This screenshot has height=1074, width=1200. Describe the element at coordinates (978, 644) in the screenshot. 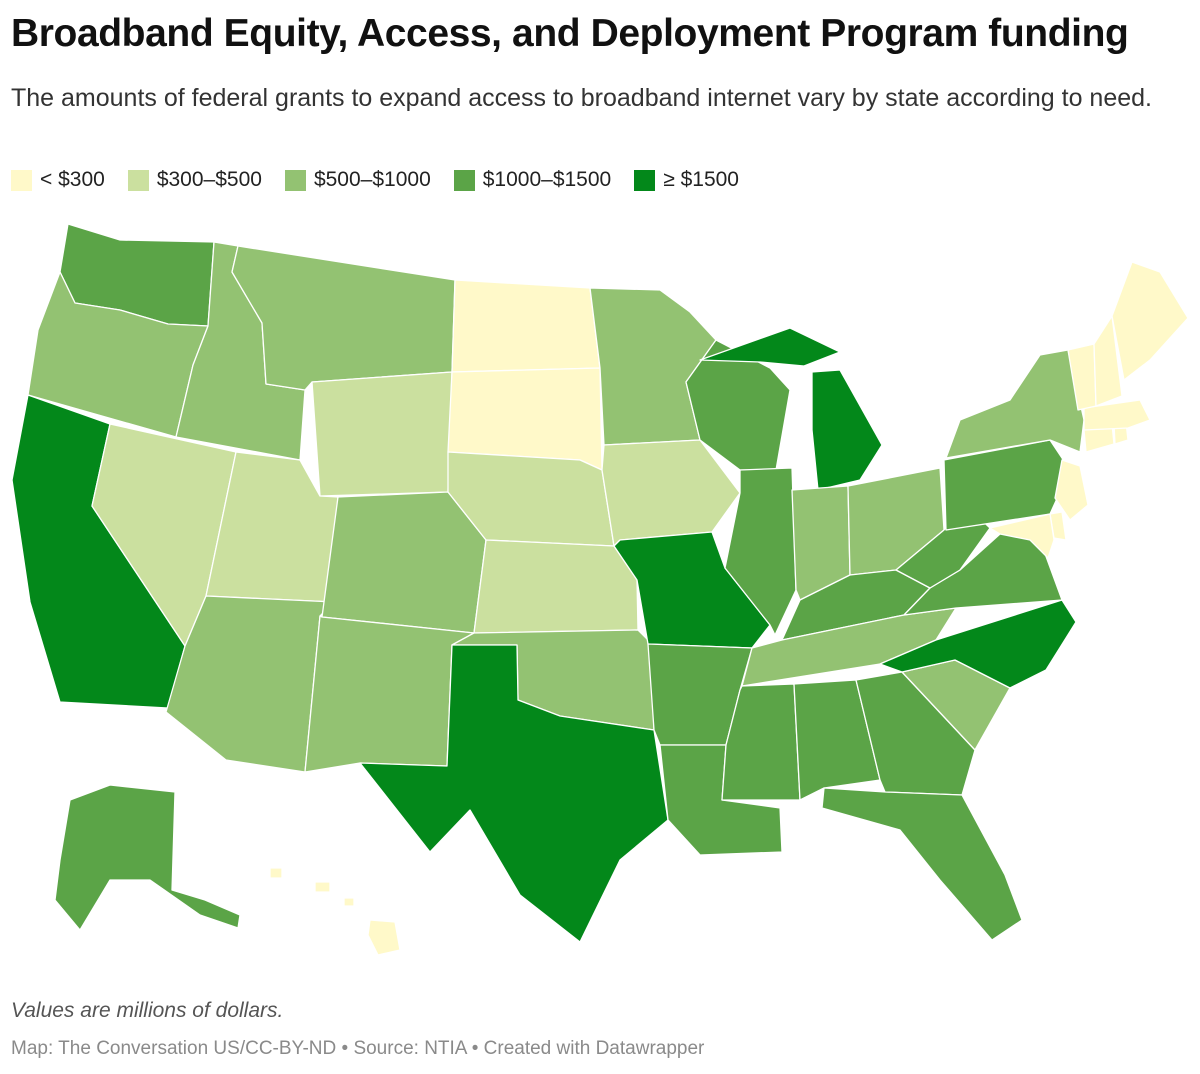

I see `state-nc` at that location.